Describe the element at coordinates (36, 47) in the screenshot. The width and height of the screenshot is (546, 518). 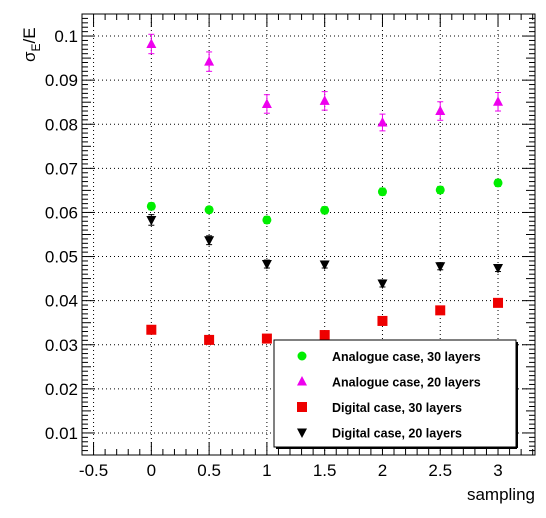
I see `y-axis-title-subscript: E` at that location.